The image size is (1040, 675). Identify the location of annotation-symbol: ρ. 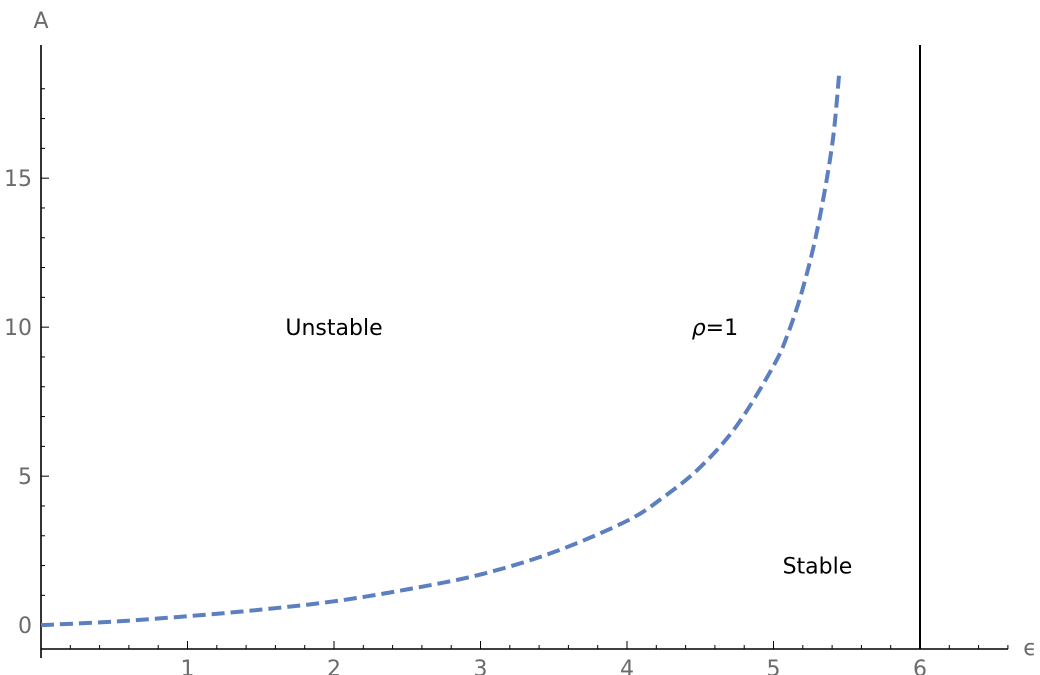
(699, 328).